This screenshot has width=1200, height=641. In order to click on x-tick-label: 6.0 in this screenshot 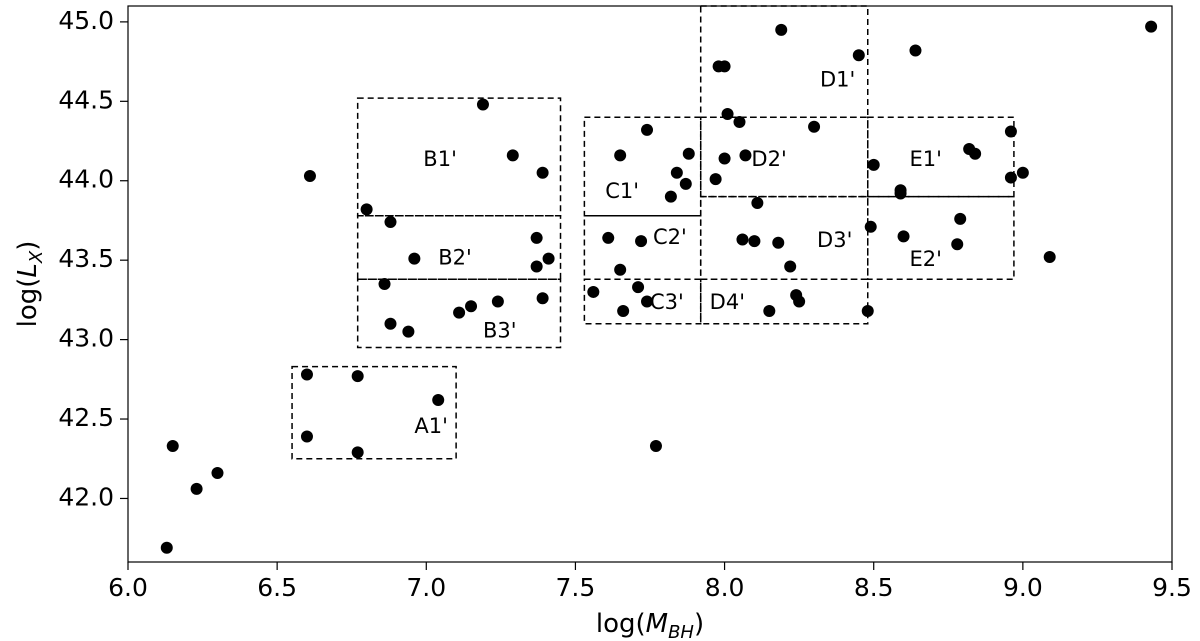, I will do `click(128, 587)`.